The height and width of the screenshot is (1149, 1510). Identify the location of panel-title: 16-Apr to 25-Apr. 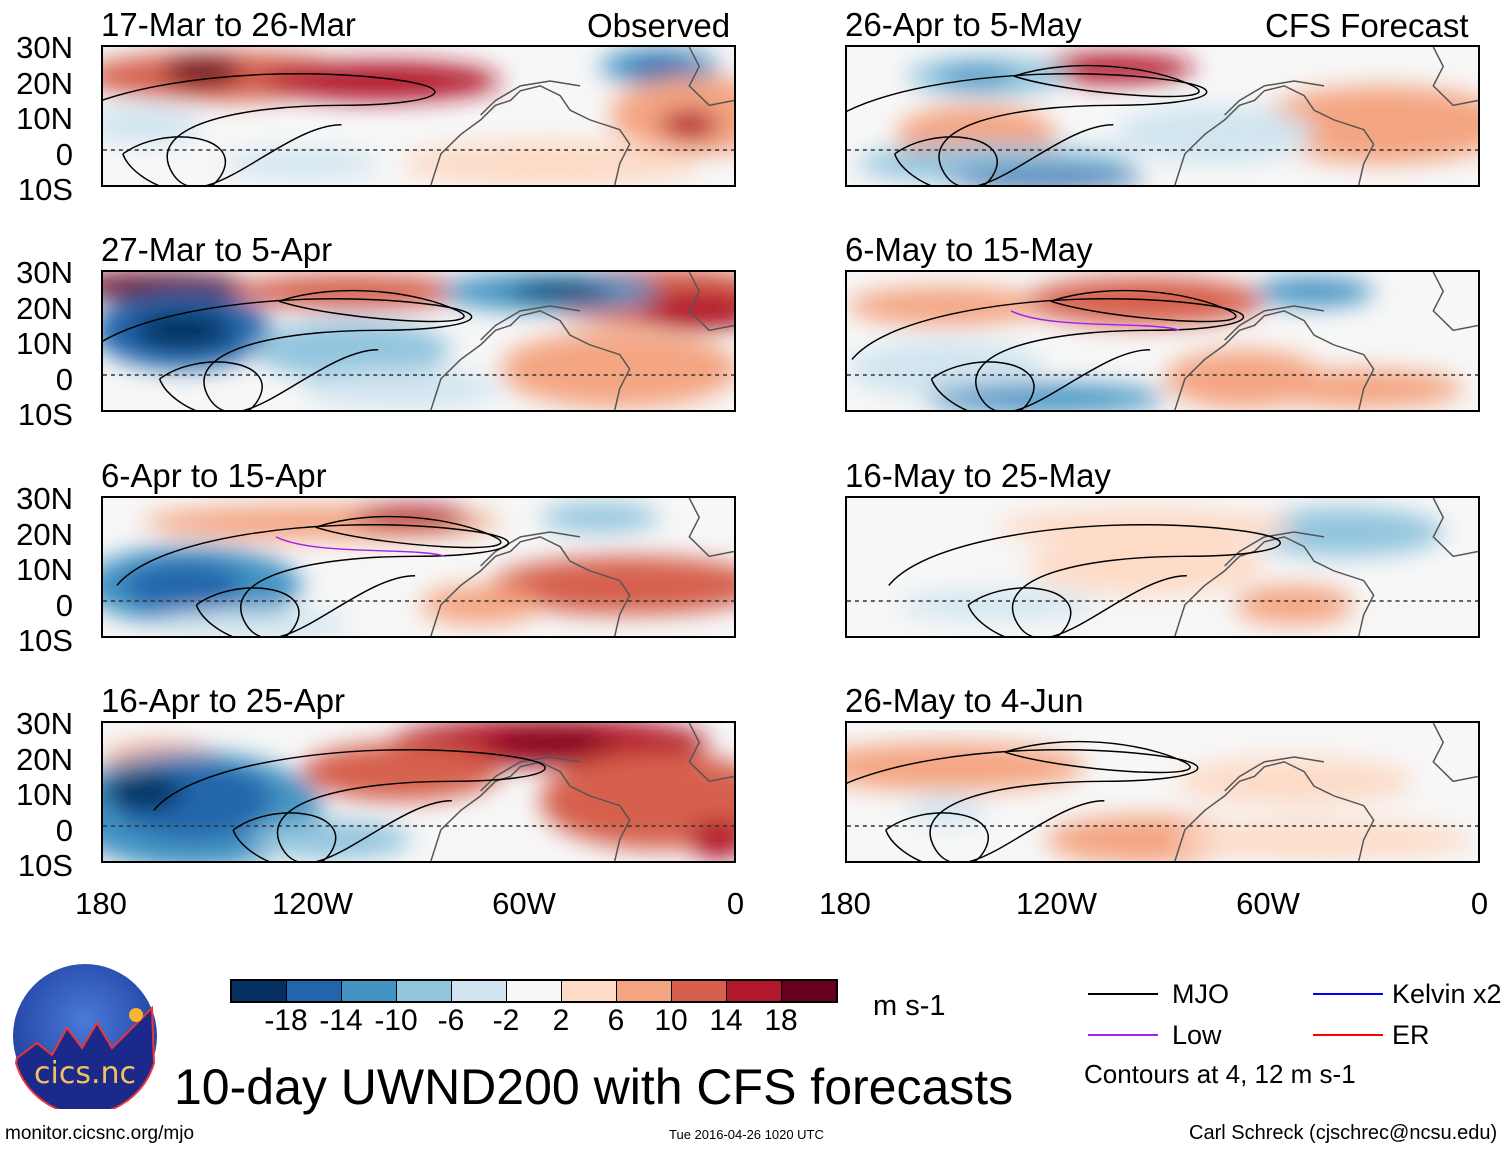
(223, 700).